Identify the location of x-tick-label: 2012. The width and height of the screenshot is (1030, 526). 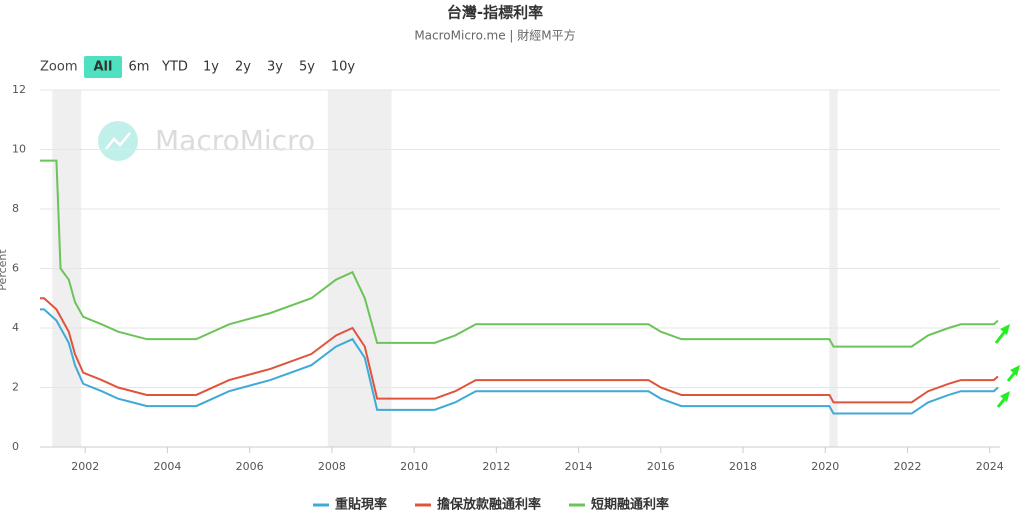
(496, 466).